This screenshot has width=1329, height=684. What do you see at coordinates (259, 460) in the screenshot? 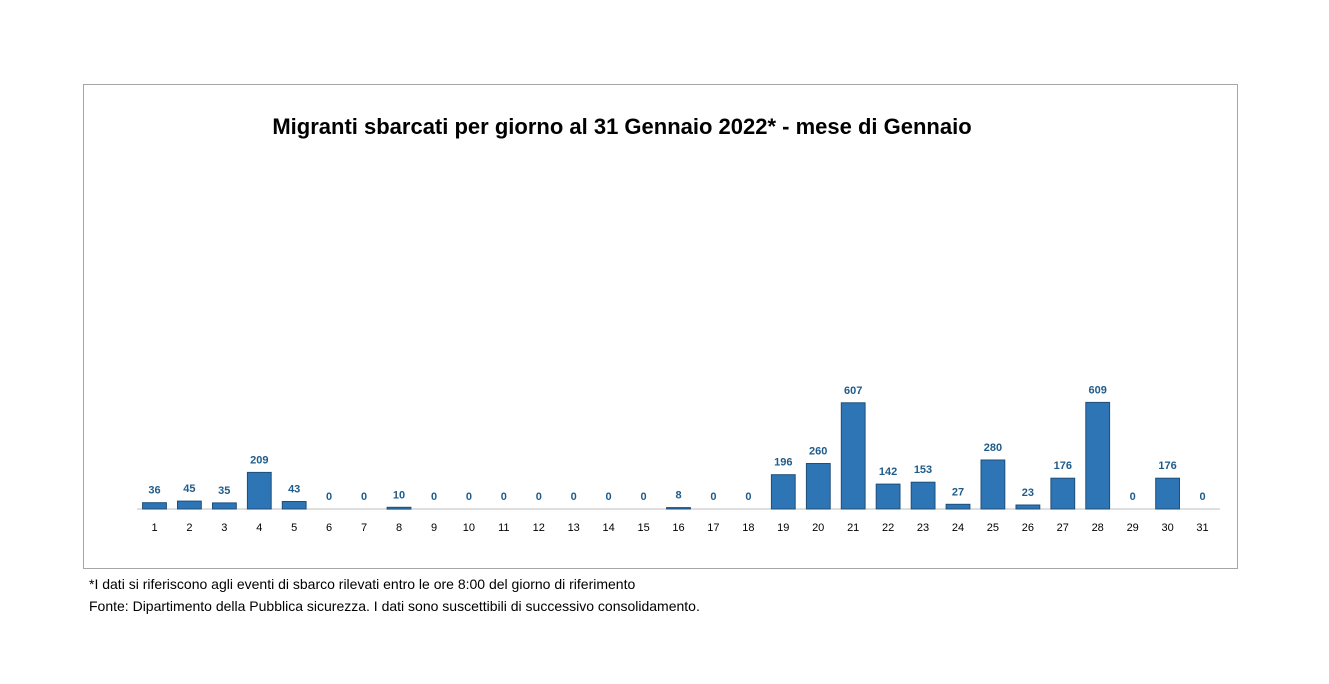
I see `data-label-day-4: 209` at bounding box center [259, 460].